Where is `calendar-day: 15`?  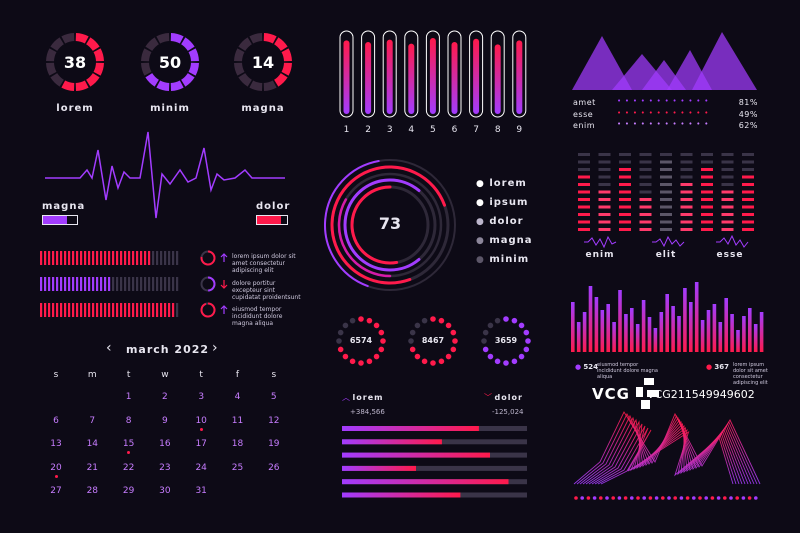 calendar-day: 15 is located at coordinates (128, 444).